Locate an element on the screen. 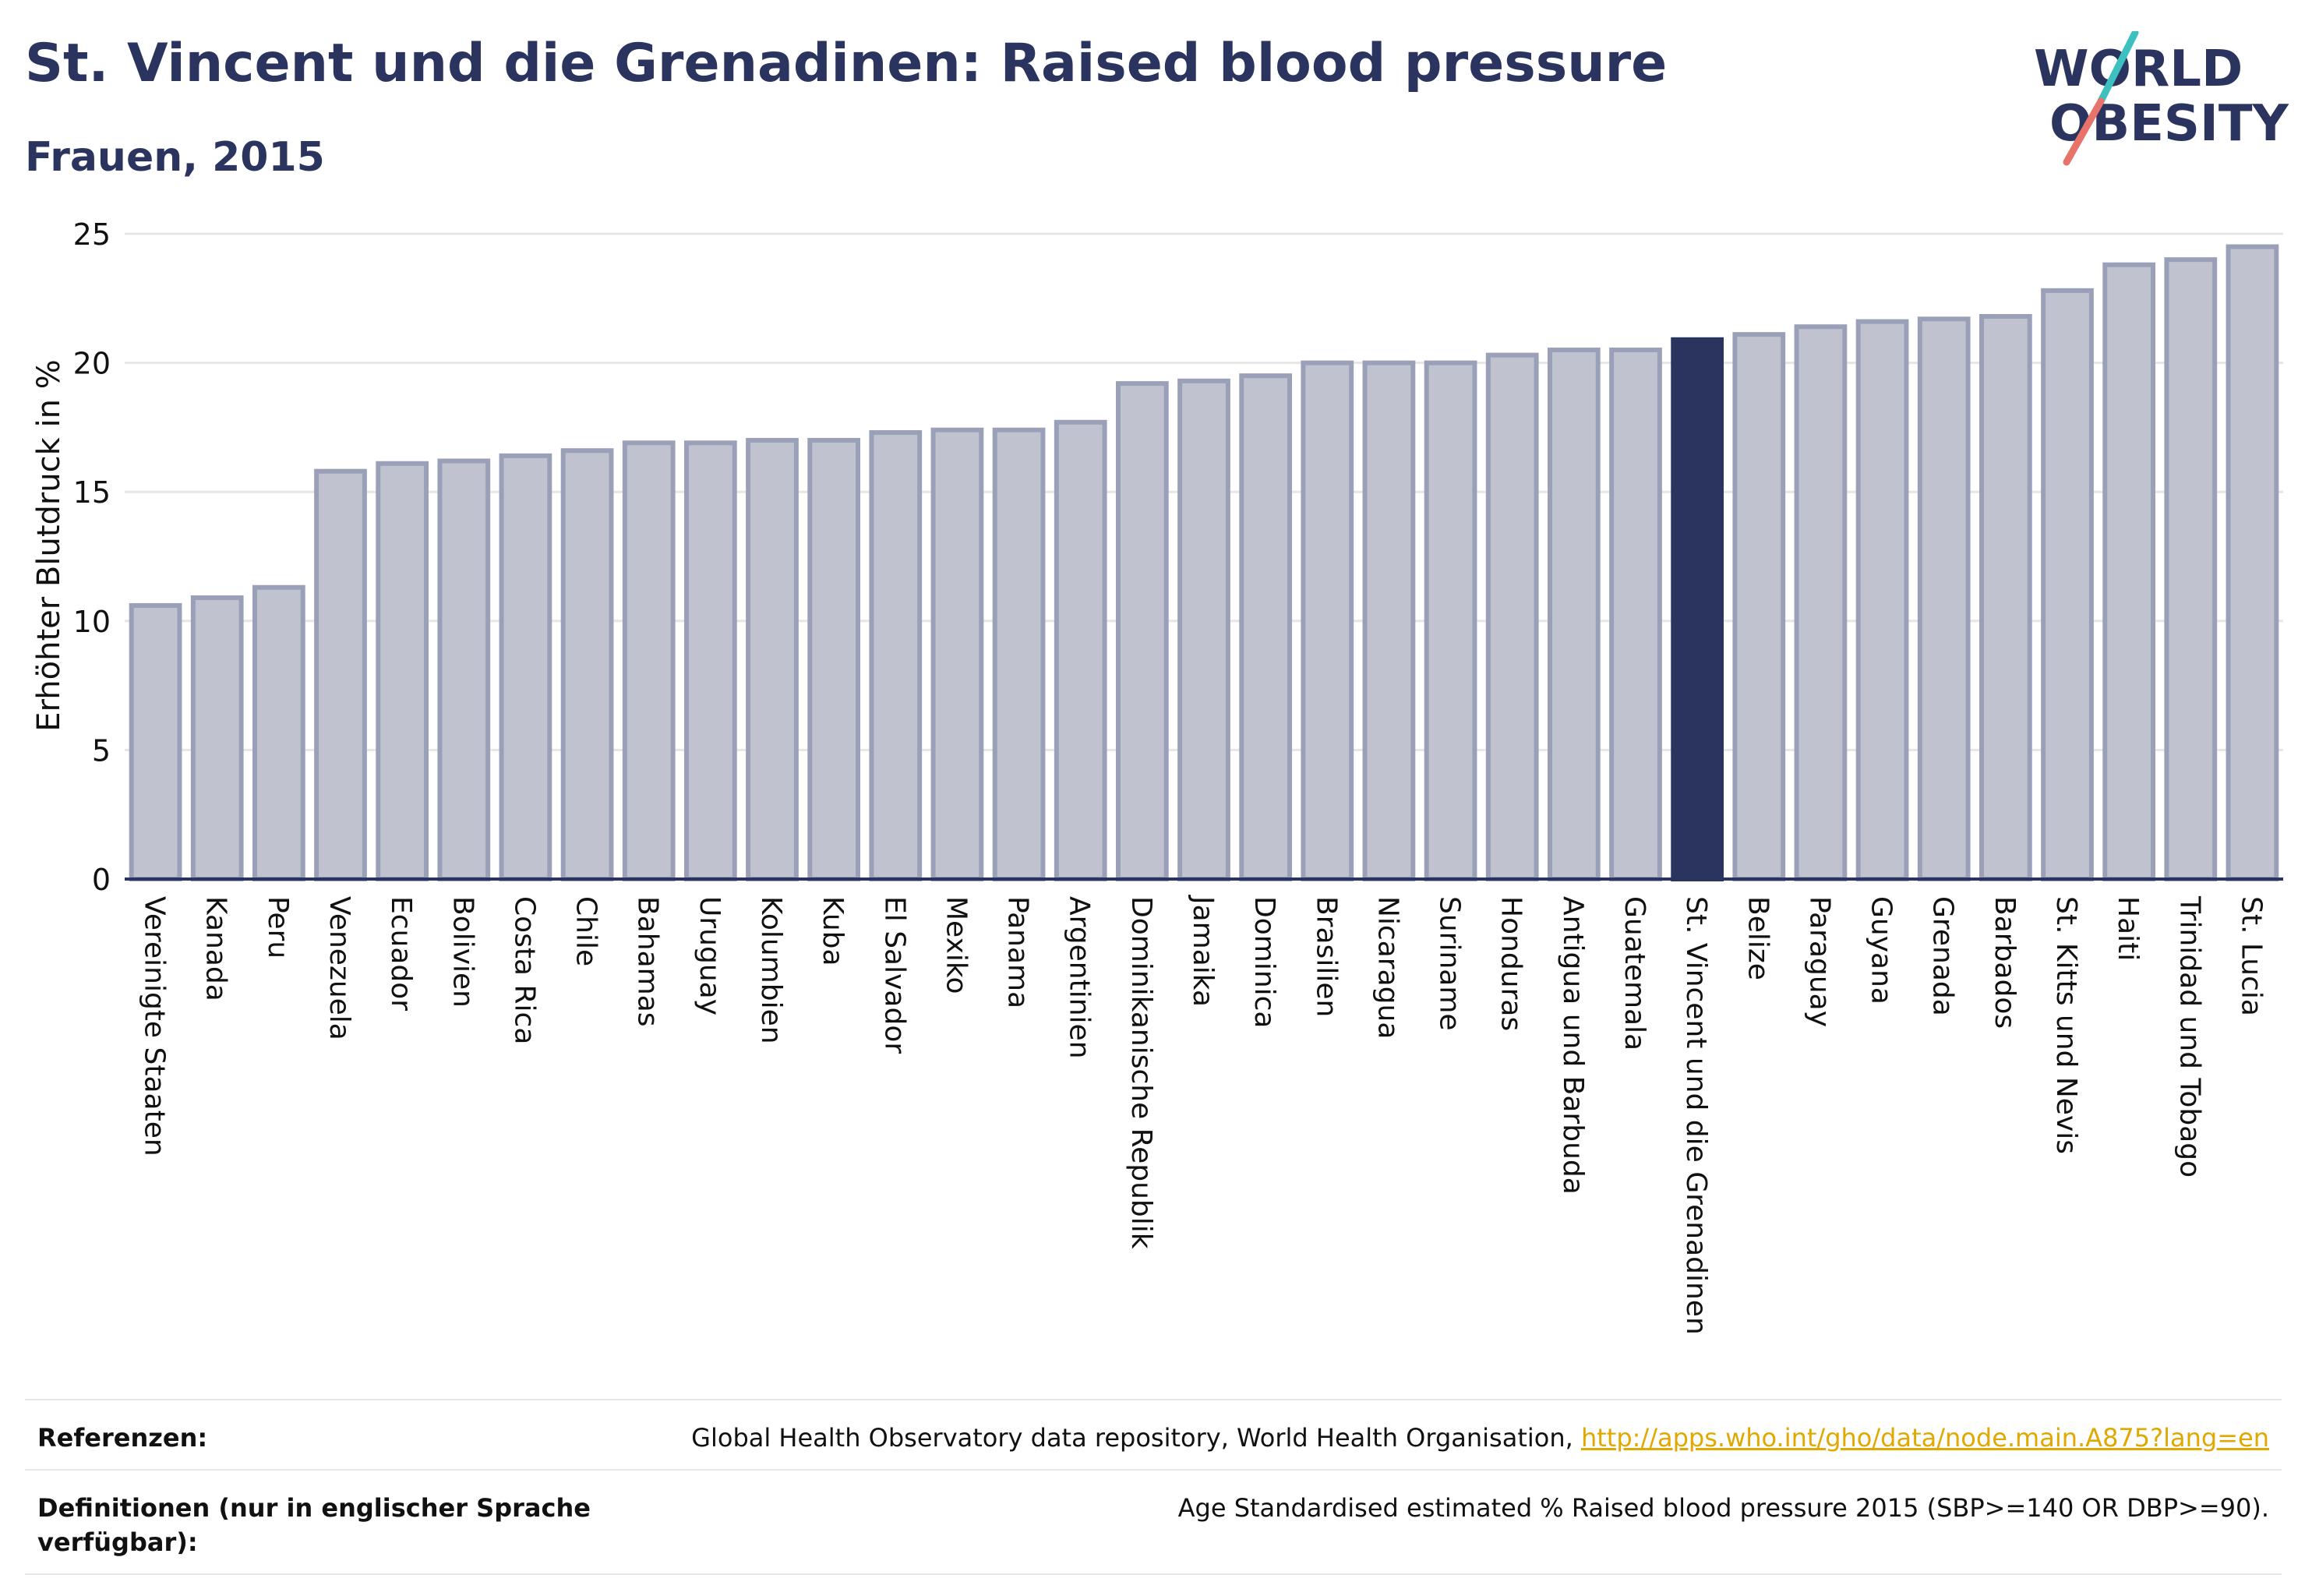  bar-argentinien is located at coordinates (1080, 650).